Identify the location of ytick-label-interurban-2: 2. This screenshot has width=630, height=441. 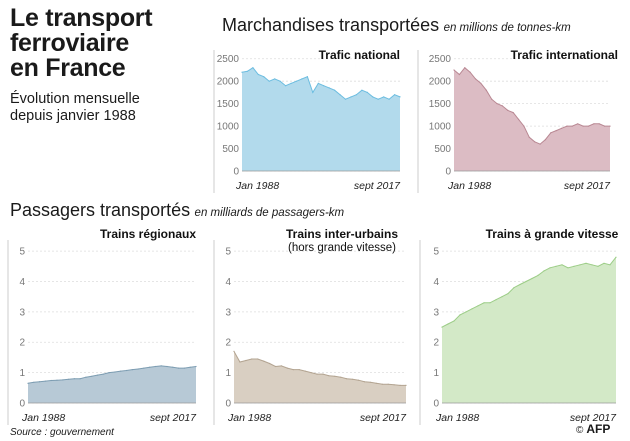
(228, 343).